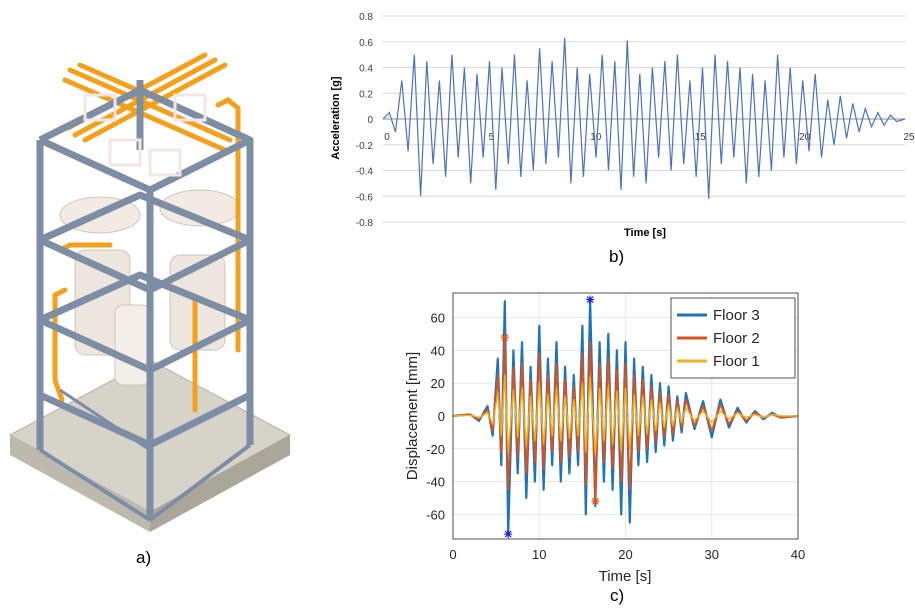 The width and height of the screenshot is (915, 610). I want to click on displacement-legend: Floor 3 Floor 2 Floor 1, so click(733, 338).